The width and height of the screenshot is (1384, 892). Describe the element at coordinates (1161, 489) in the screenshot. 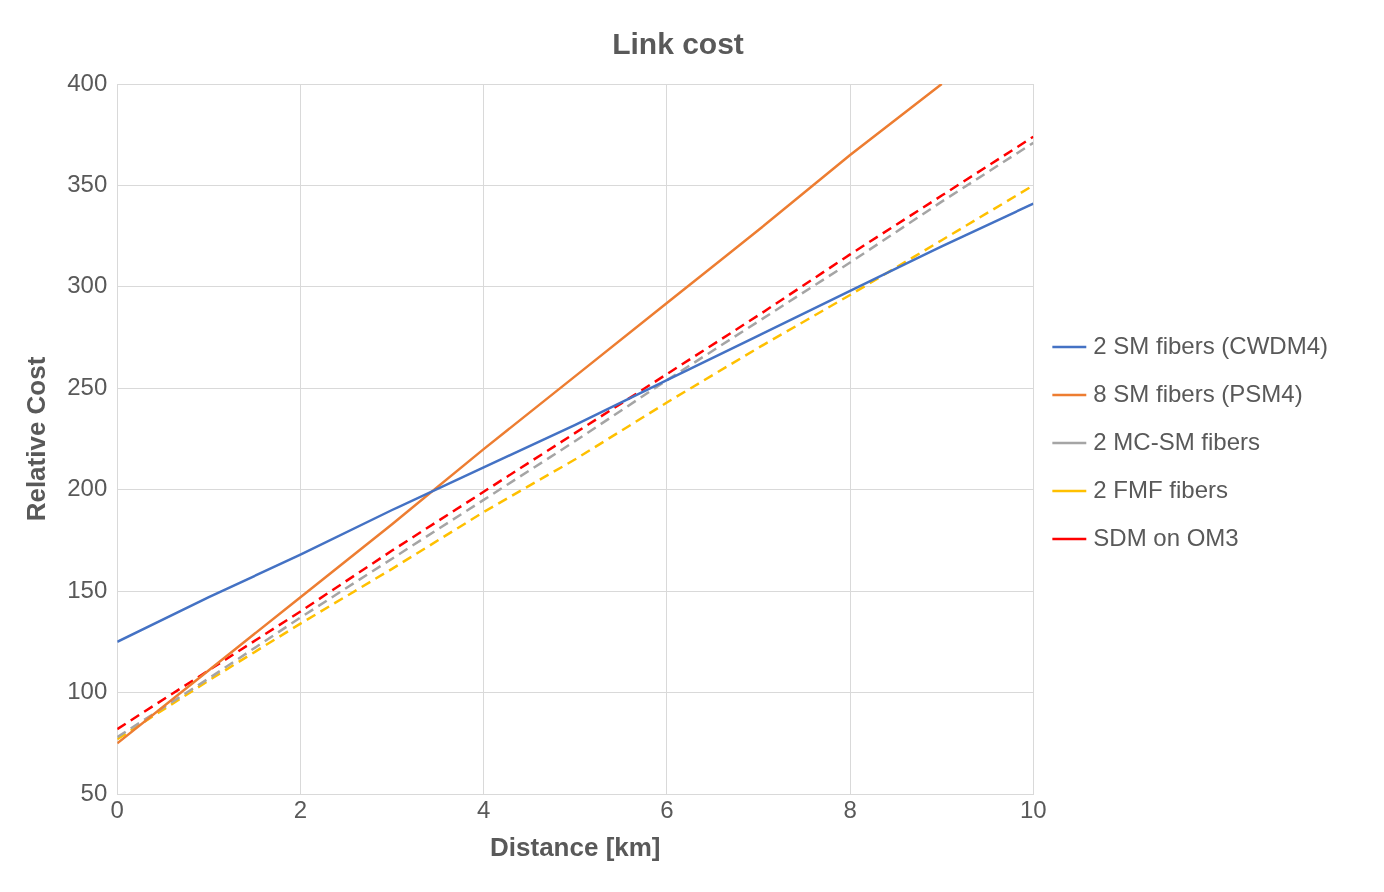

I see `legend-label: 2 FMF fibers` at that location.